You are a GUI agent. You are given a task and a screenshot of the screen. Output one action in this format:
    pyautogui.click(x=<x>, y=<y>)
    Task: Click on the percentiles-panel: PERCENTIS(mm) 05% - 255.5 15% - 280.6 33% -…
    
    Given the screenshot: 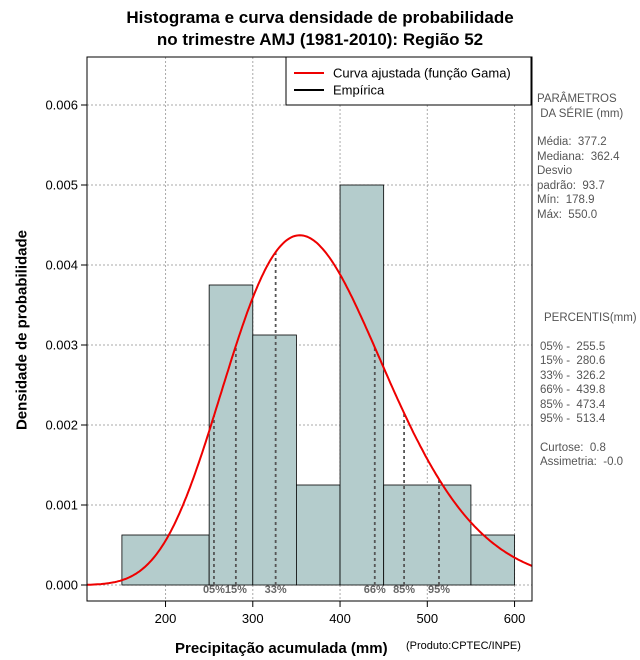 What is the action you would take?
    pyautogui.click(x=588, y=390)
    